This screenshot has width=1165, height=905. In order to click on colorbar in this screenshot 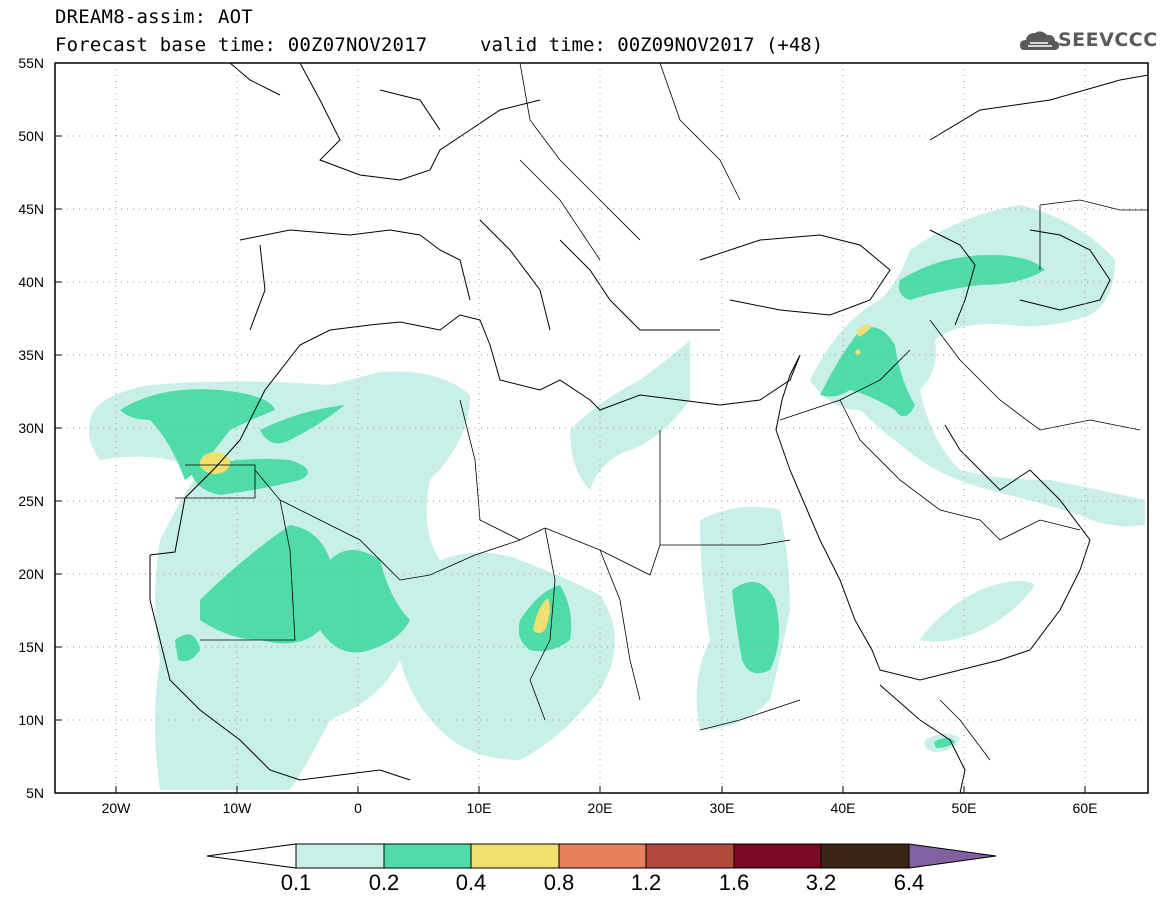, I will do `click(601, 856)`.